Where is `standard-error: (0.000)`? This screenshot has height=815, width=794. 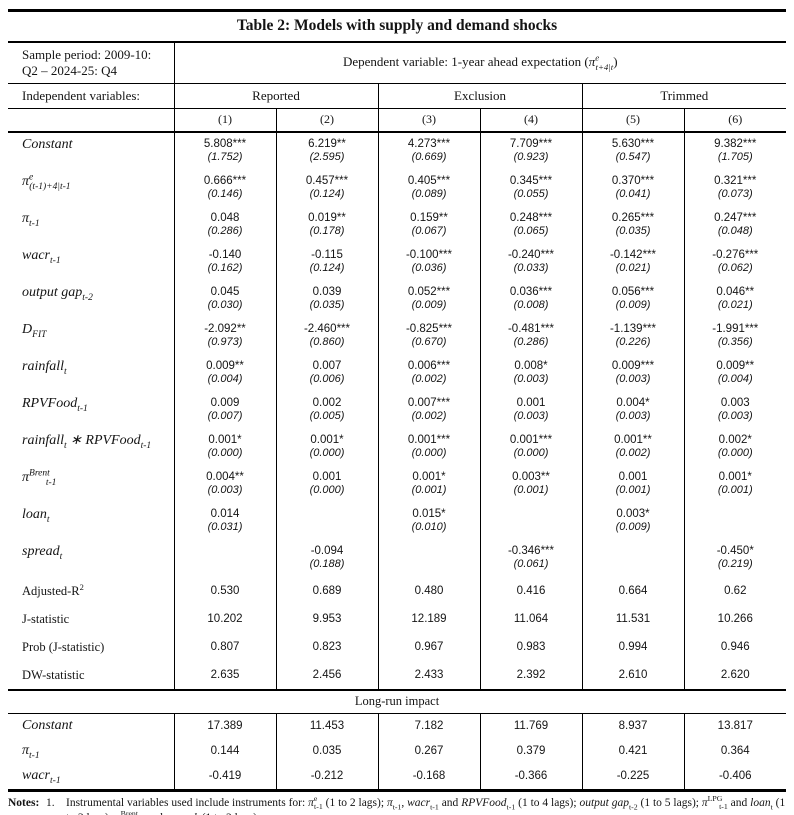
standard-error: (0.000) is located at coordinates (735, 453).